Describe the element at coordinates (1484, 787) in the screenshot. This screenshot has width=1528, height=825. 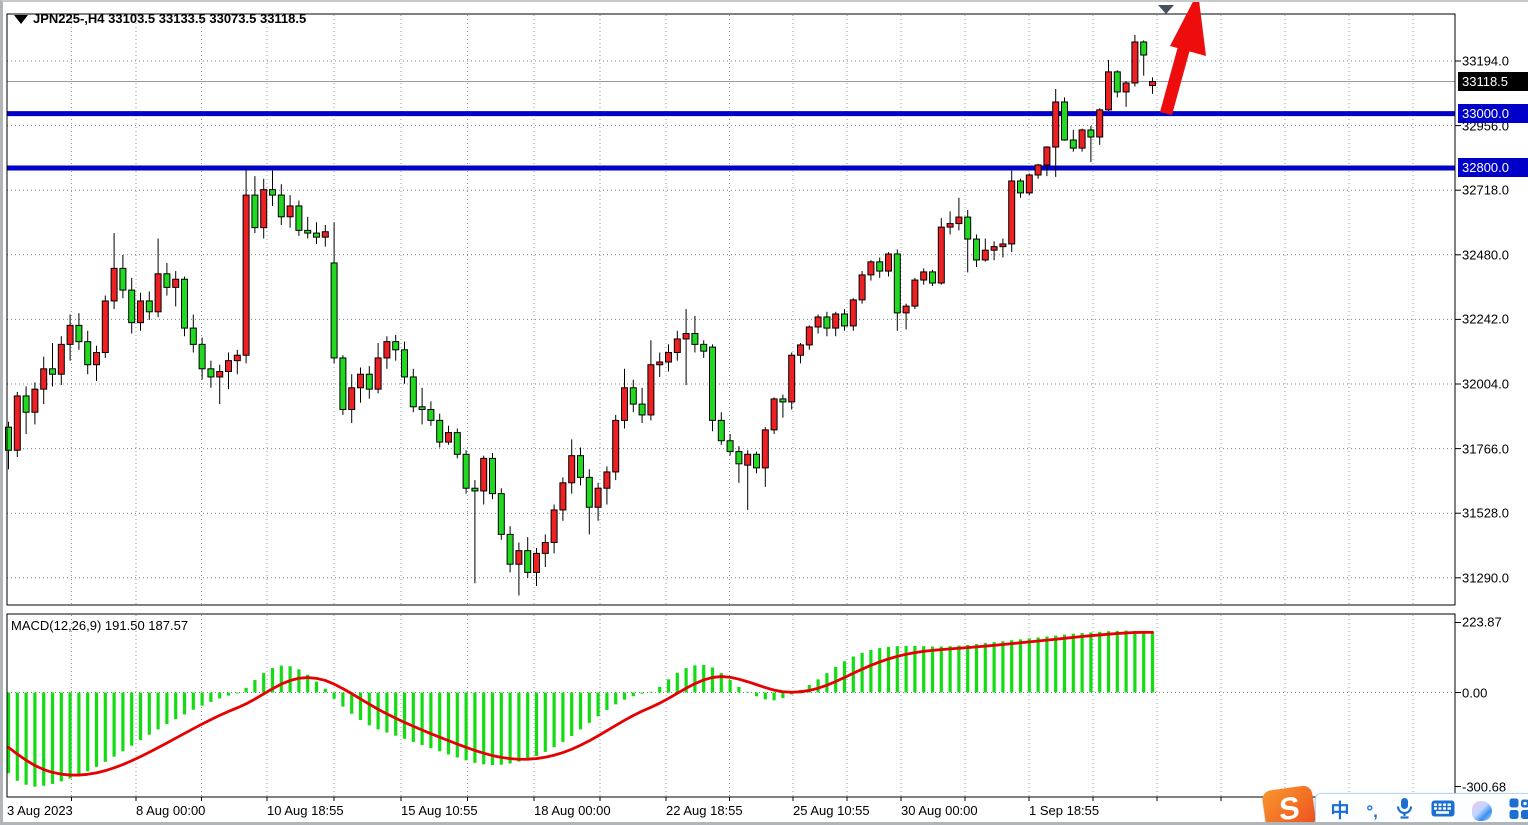
I see `macd-axis-label: -300.68` at that location.